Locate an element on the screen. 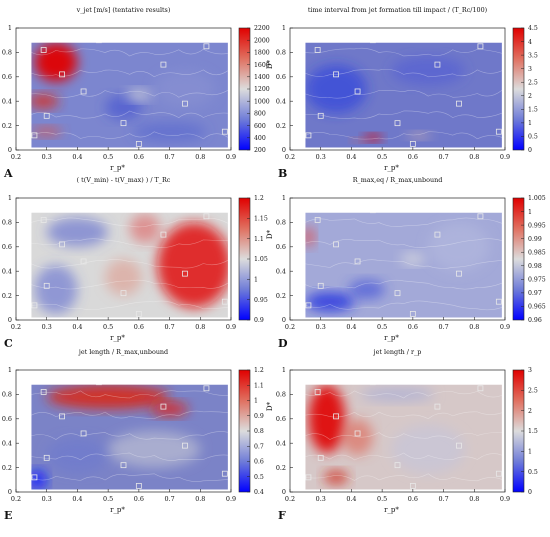 Image resolution: width=550 pixels, height=537 pixels. colorbar-tick-label: 1 is located at coordinates (256, 401).